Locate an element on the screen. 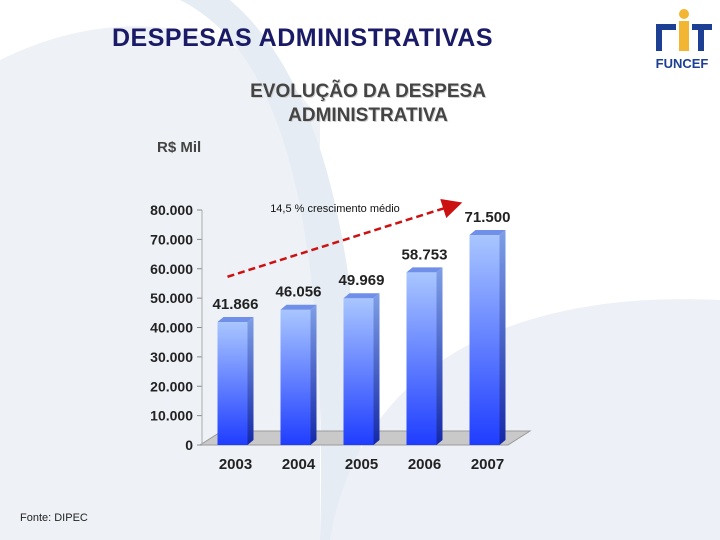  value-label: 58.753 is located at coordinates (425, 254).